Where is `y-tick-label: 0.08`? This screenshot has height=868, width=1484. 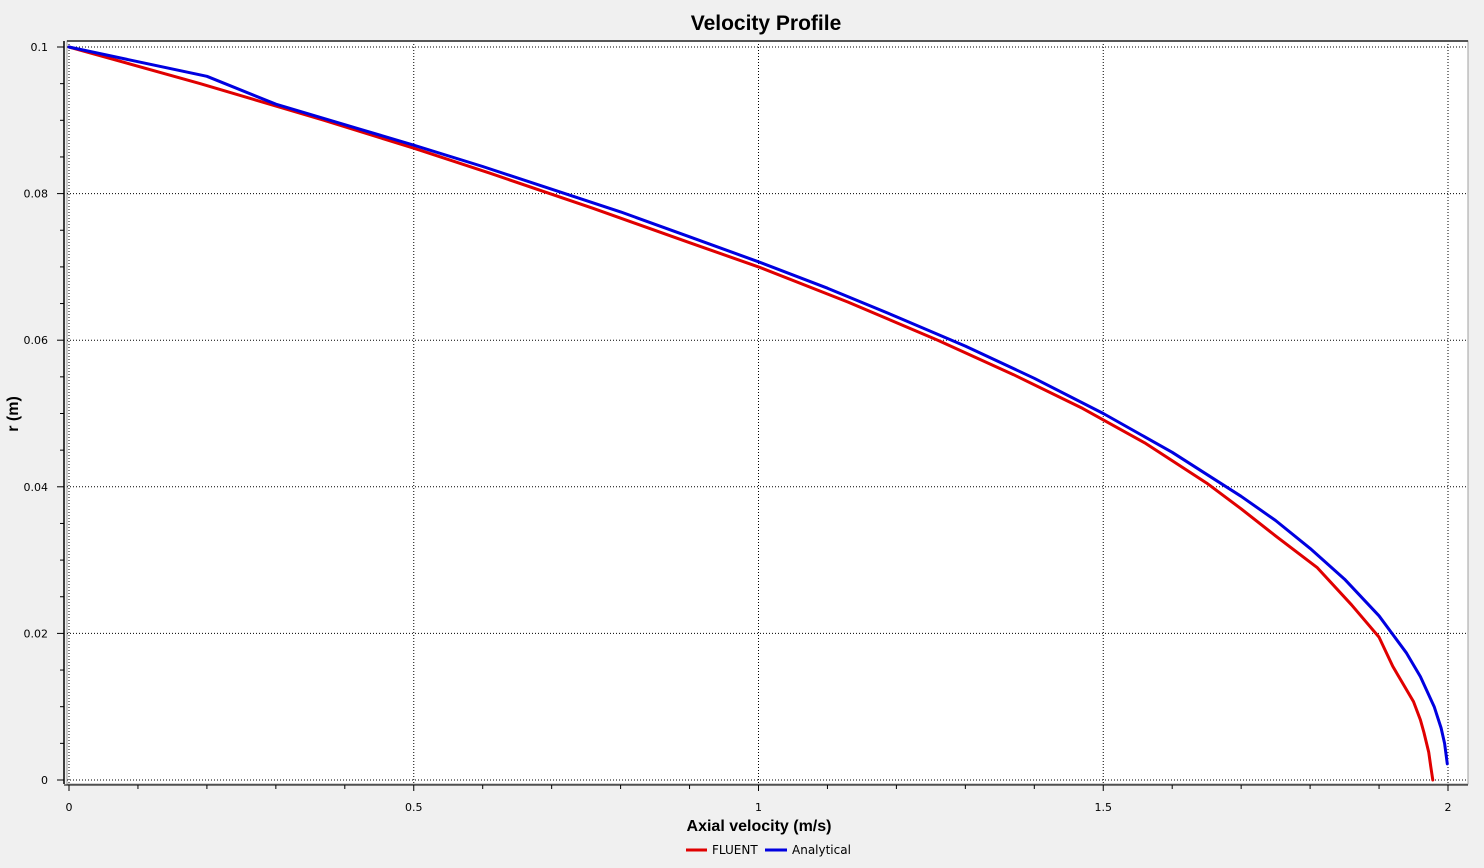
y-tick-label: 0.08 is located at coordinates (36, 194).